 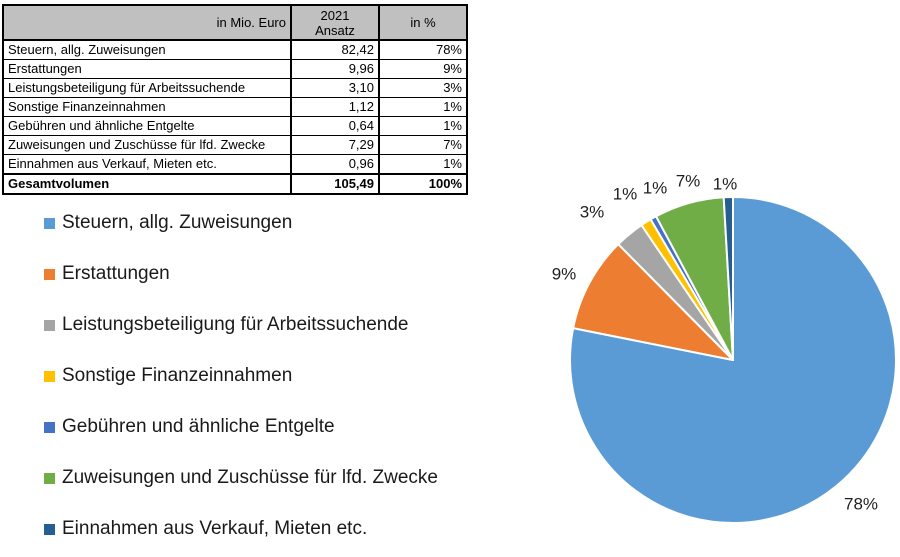 I want to click on table-row: Gebühren und ähnliche Entgelte 0,64 1%, so click(x=235, y=126).